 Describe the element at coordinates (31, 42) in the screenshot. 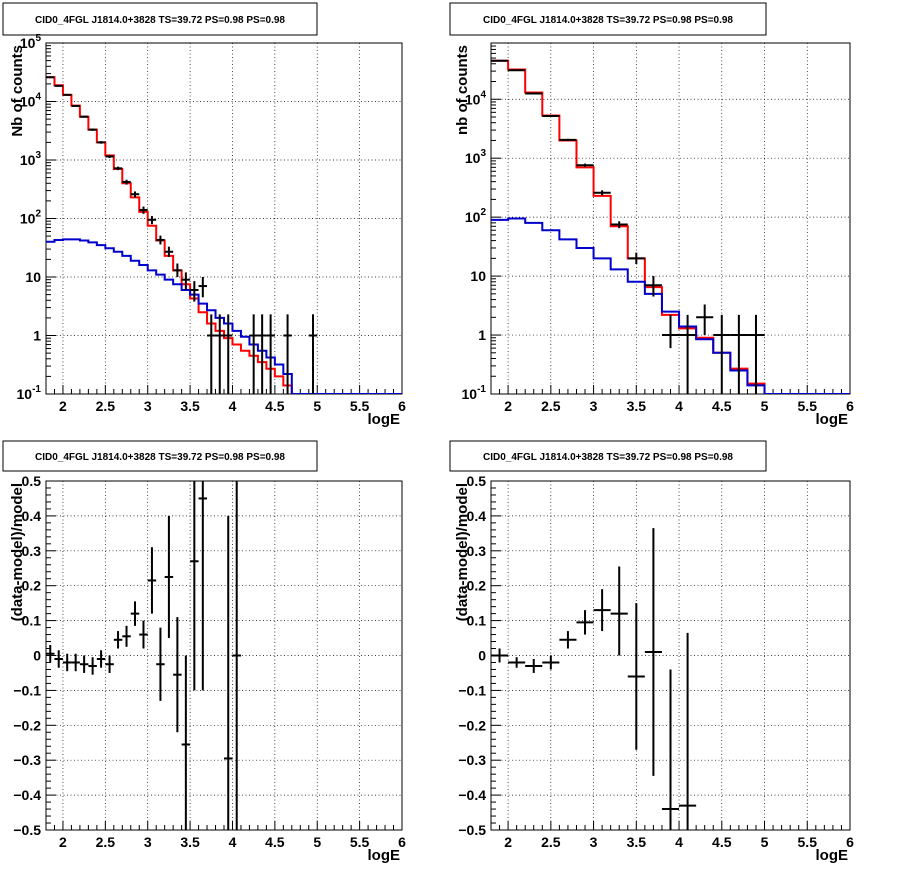

I see `y-tick-label: 10⁵` at that location.